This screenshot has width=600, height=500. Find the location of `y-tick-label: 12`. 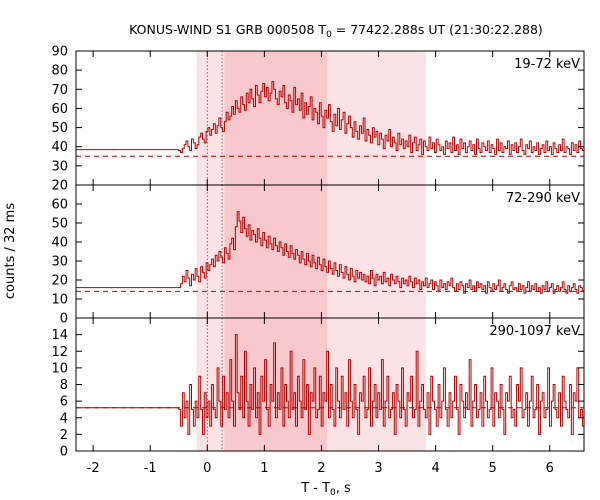

y-tick-label: 12 is located at coordinates (59, 352).